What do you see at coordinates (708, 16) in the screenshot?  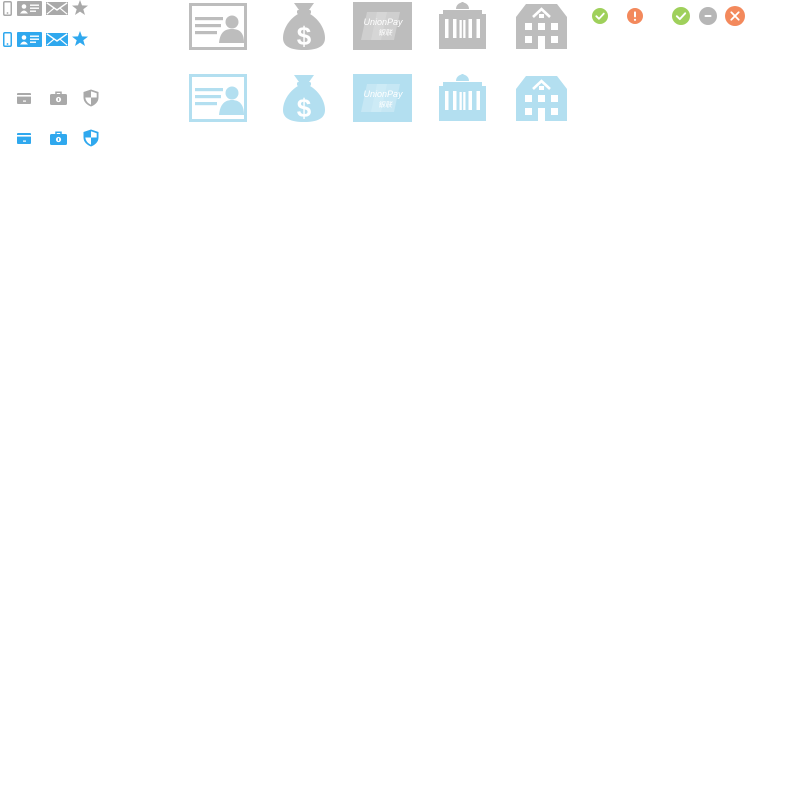 I see `minus-circle-icon` at bounding box center [708, 16].